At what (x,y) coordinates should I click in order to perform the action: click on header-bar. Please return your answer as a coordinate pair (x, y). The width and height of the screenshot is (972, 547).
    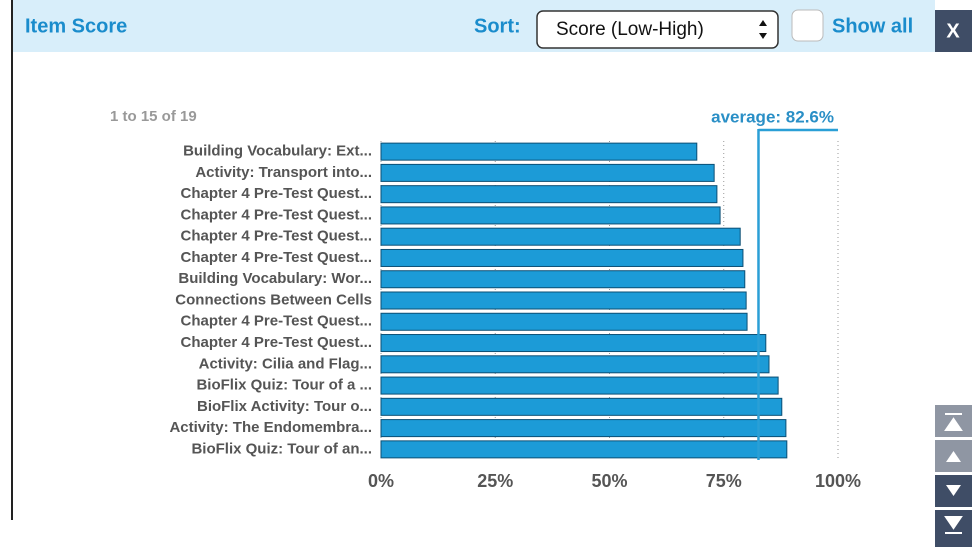
    Looking at the image, I should click on (474, 26).